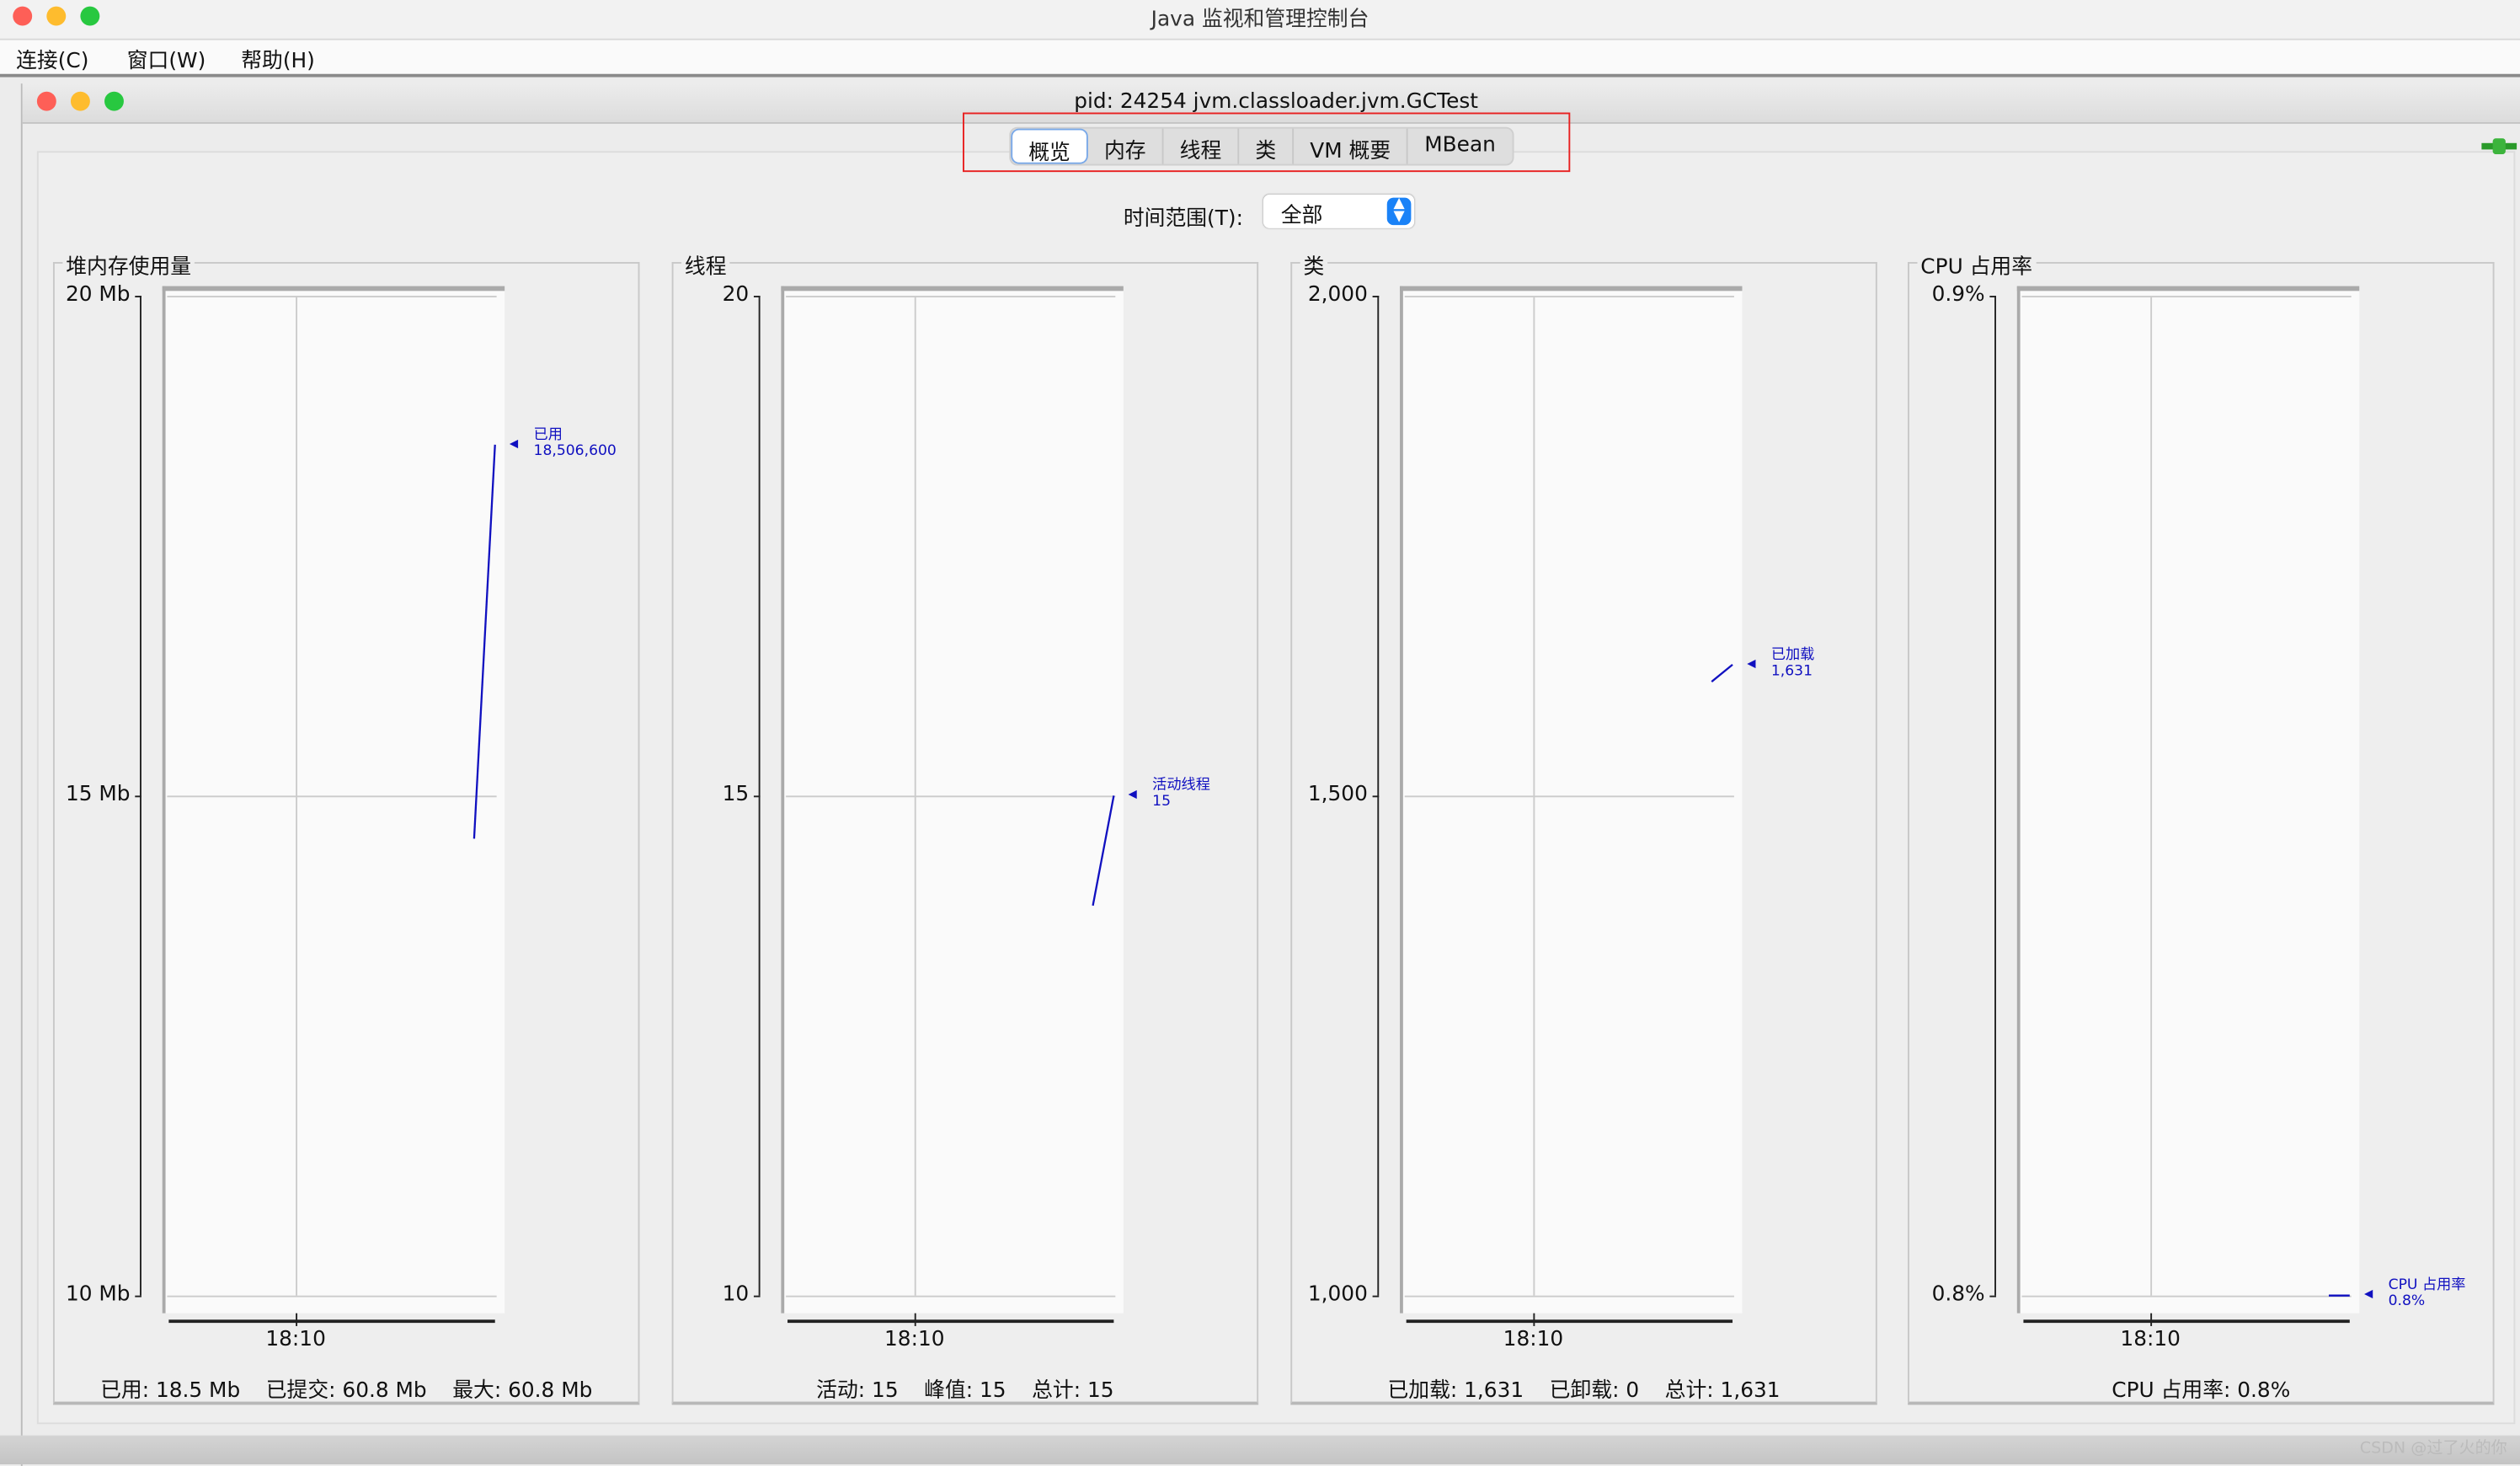 Image resolution: width=2520 pixels, height=1466 pixels. Describe the element at coordinates (1351, 146) in the screenshot. I see `tab-vm-summary: VM 概要` at that location.